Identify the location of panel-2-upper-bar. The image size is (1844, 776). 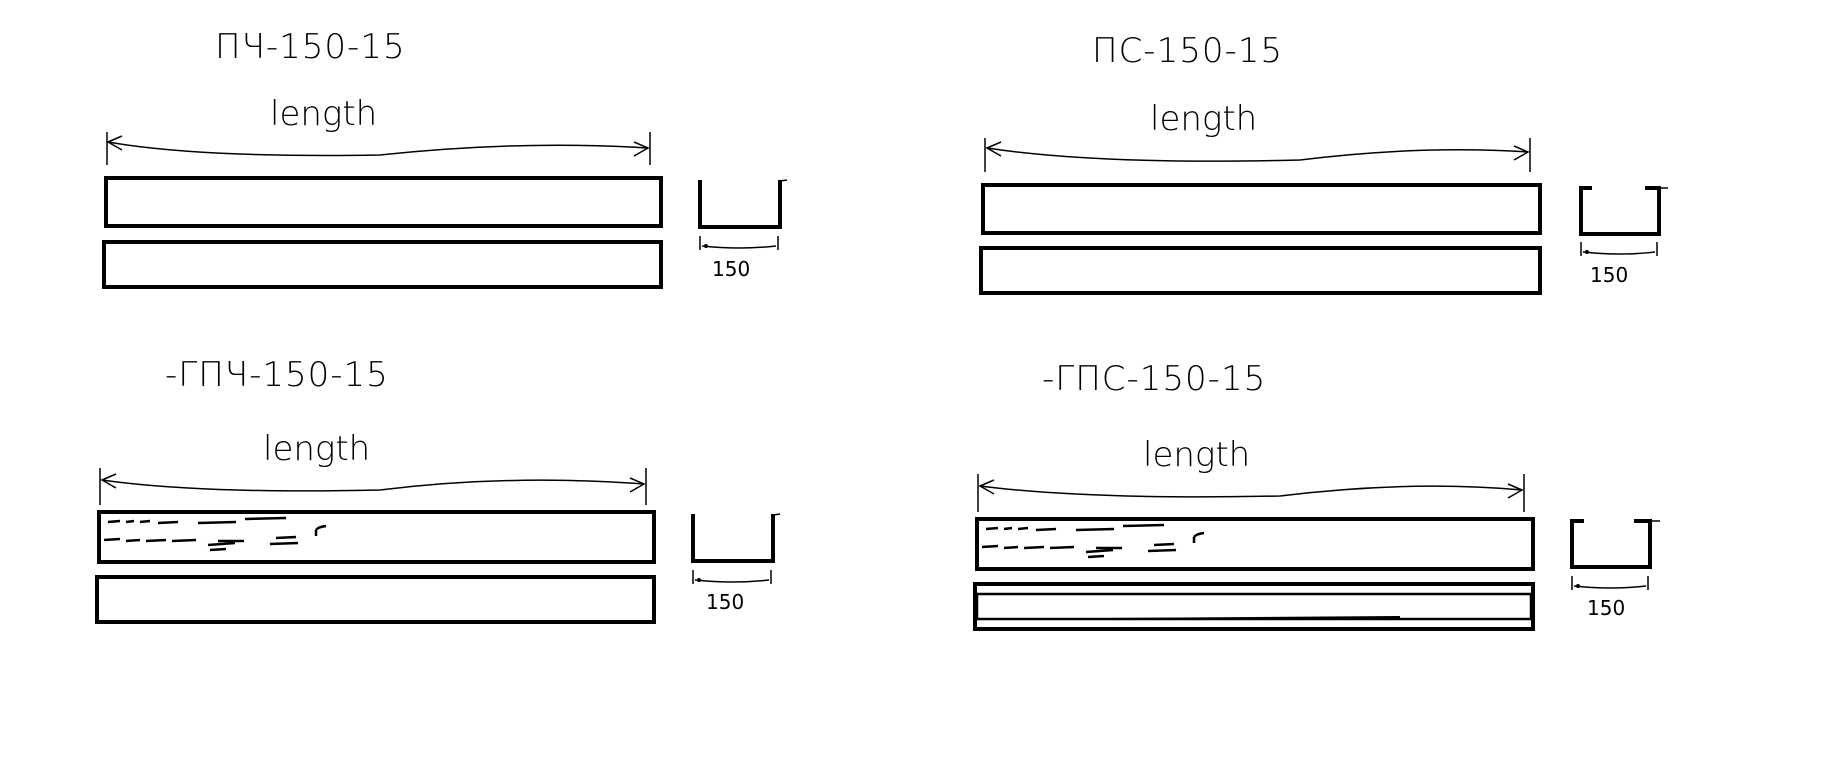
(1261, 209).